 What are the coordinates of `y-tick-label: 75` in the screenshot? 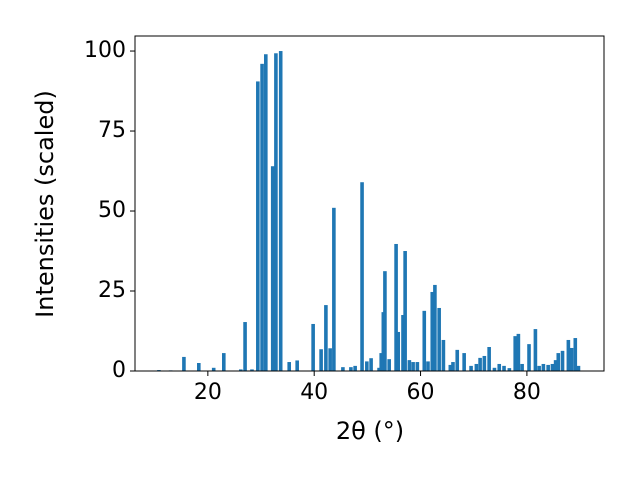 It's located at (112, 130).